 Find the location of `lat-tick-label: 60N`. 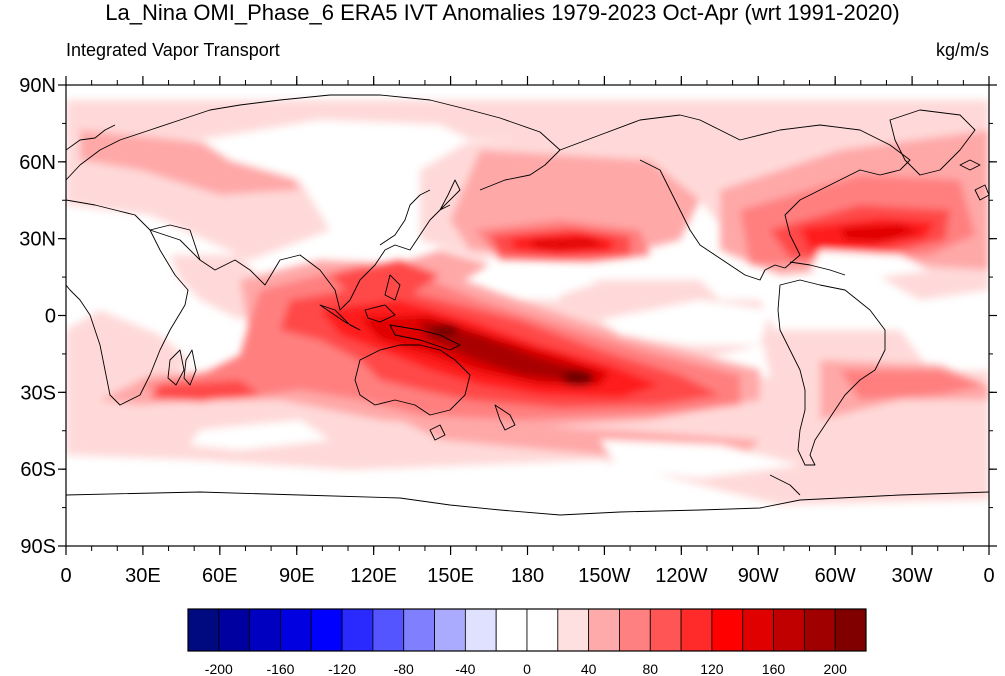

lat-tick-label: 60N is located at coordinates (37, 163).